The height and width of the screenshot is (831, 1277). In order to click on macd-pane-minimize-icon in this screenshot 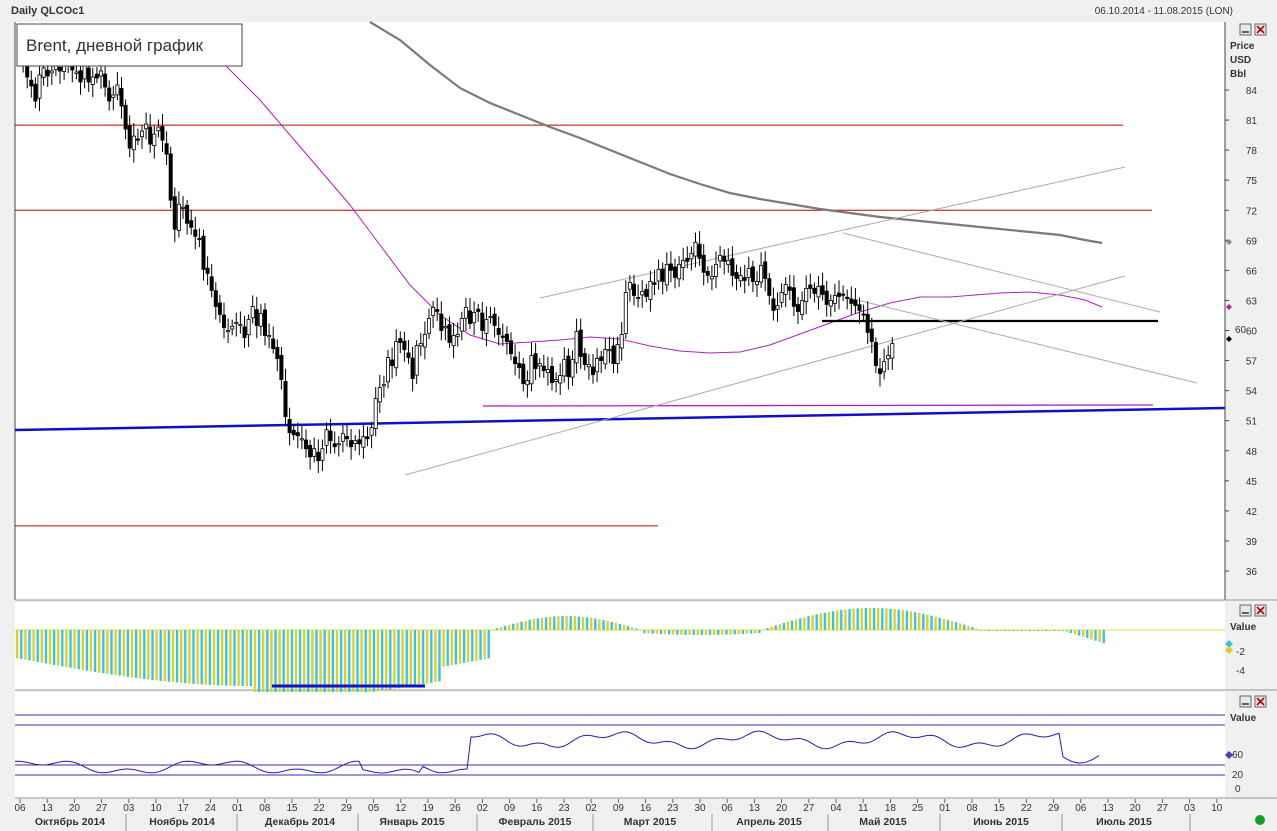, I will do `click(1245, 610)`.